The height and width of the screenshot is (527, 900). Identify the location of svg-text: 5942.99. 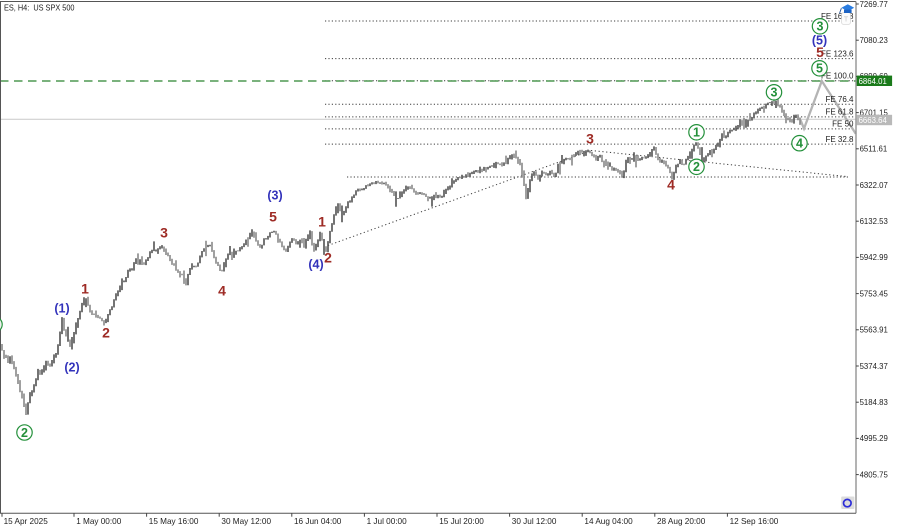
(874, 257).